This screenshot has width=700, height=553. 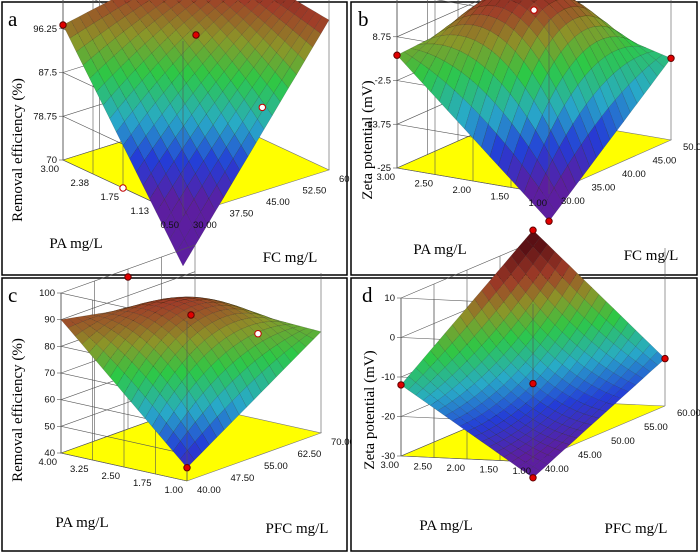 I want to click on y-tick-label: 3.00, so click(x=390, y=465).